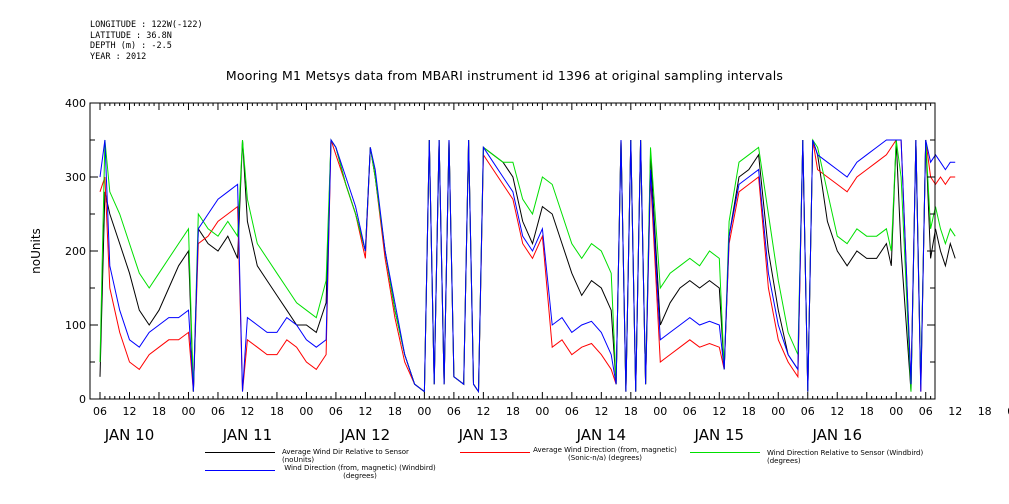 The height and width of the screenshot is (504, 1009). I want to click on x-day-label: JAN 14, so click(601, 435).